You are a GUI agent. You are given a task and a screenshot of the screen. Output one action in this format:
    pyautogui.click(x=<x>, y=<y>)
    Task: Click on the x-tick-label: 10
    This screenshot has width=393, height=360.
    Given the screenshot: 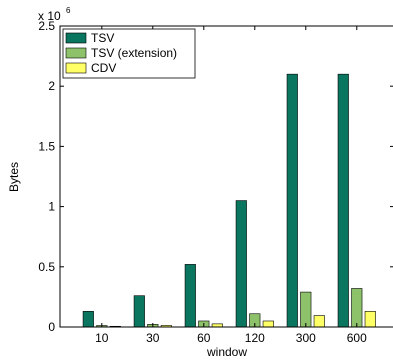 What is the action you would take?
    pyautogui.click(x=102, y=338)
    